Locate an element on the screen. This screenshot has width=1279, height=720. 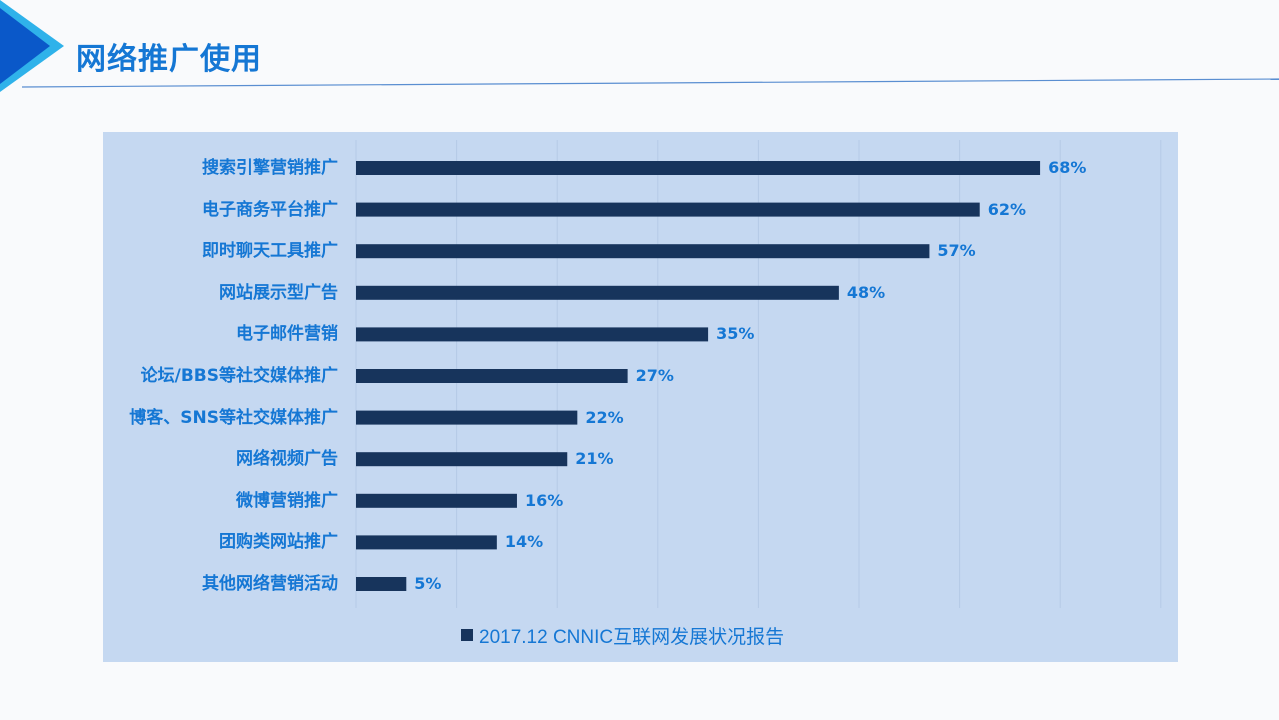
corner-arrow-decoration is located at coordinates (32, 46).